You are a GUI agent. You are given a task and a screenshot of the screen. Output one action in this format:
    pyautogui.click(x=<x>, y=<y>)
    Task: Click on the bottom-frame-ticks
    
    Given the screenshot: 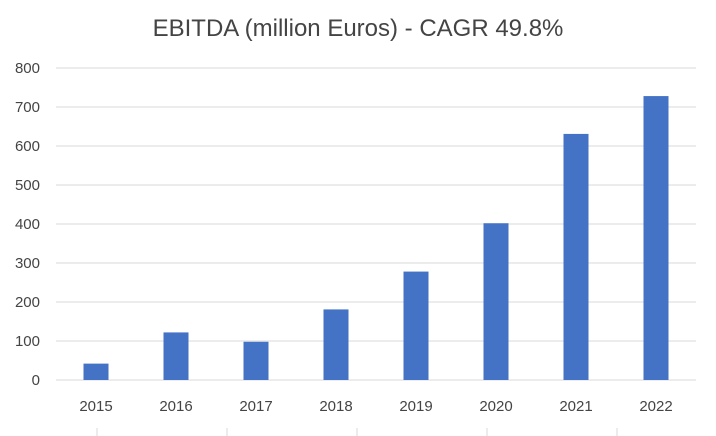 What is the action you would take?
    pyautogui.click(x=357, y=432)
    